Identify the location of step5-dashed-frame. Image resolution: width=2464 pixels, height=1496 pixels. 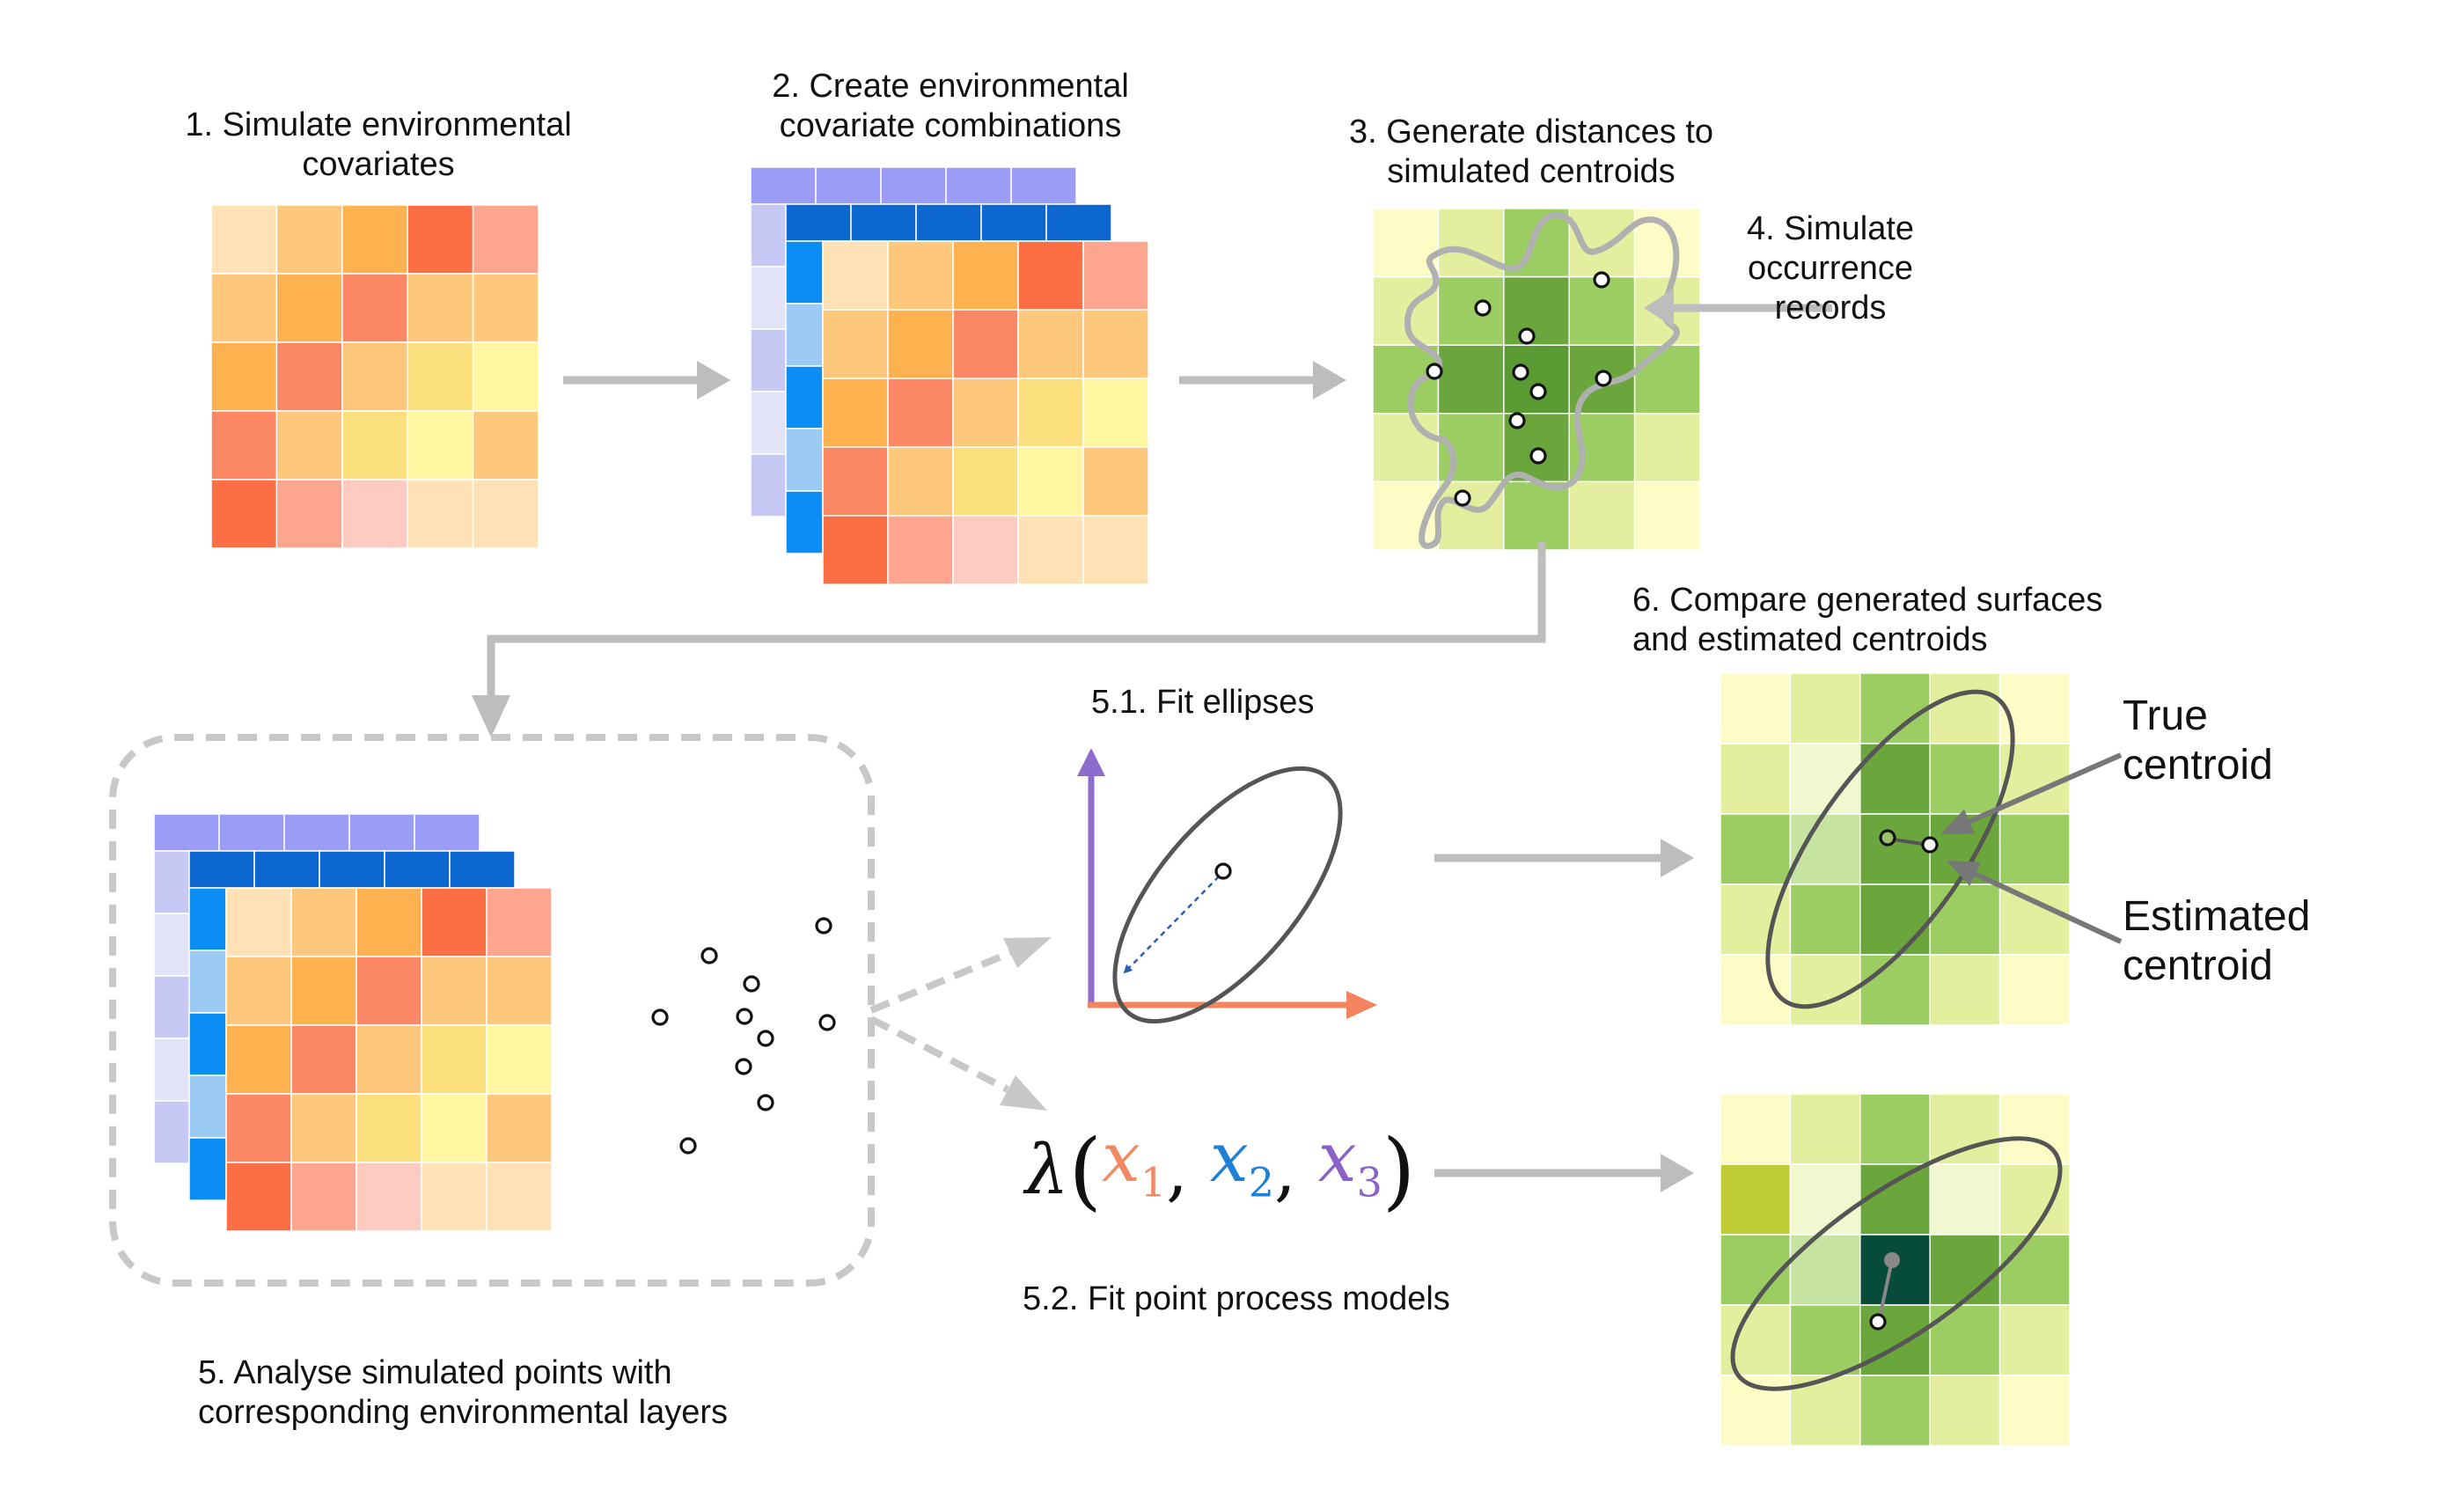
(492, 1011).